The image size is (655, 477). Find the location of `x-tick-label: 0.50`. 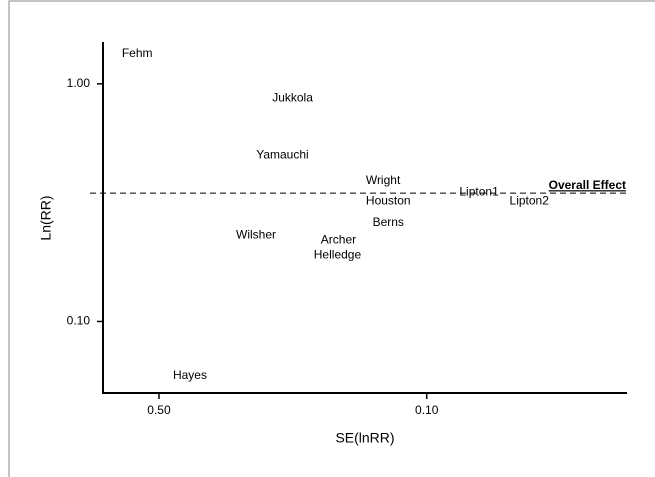

x-tick-label: 0.50 is located at coordinates (159, 410).